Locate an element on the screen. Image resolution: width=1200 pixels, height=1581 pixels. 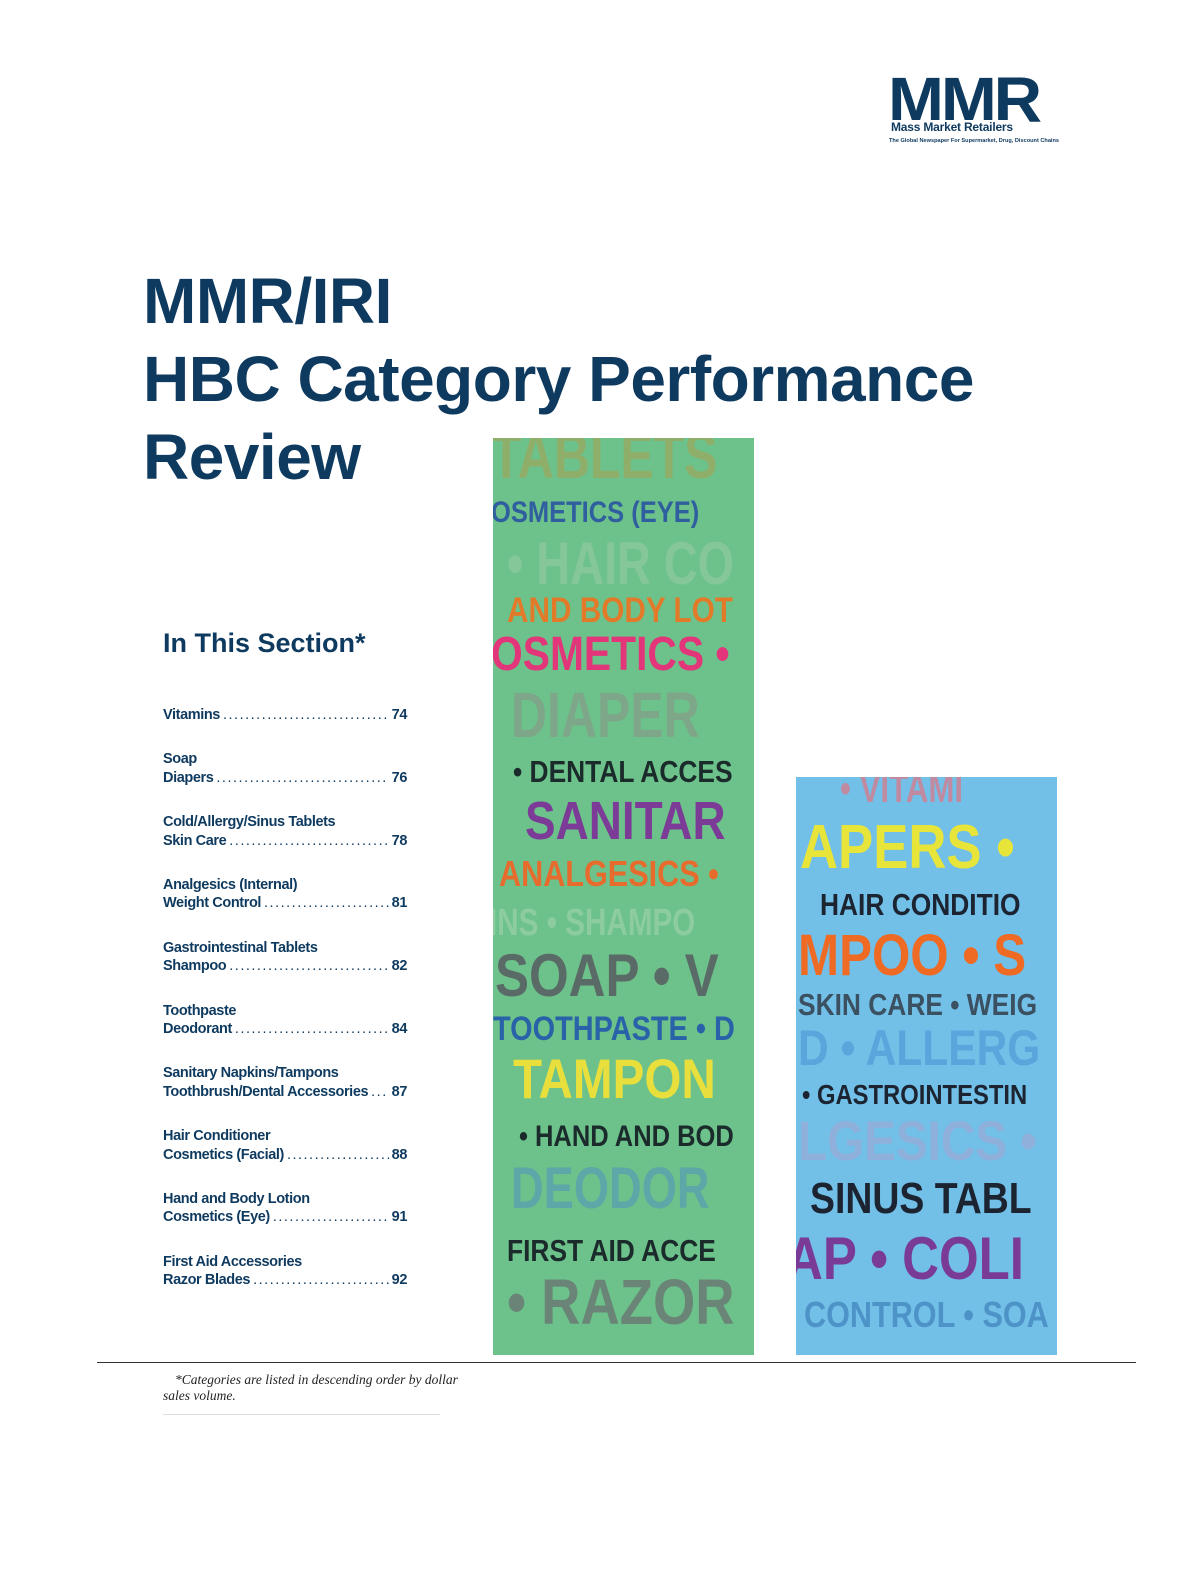
toc-page-number: 82 is located at coordinates (399, 966).